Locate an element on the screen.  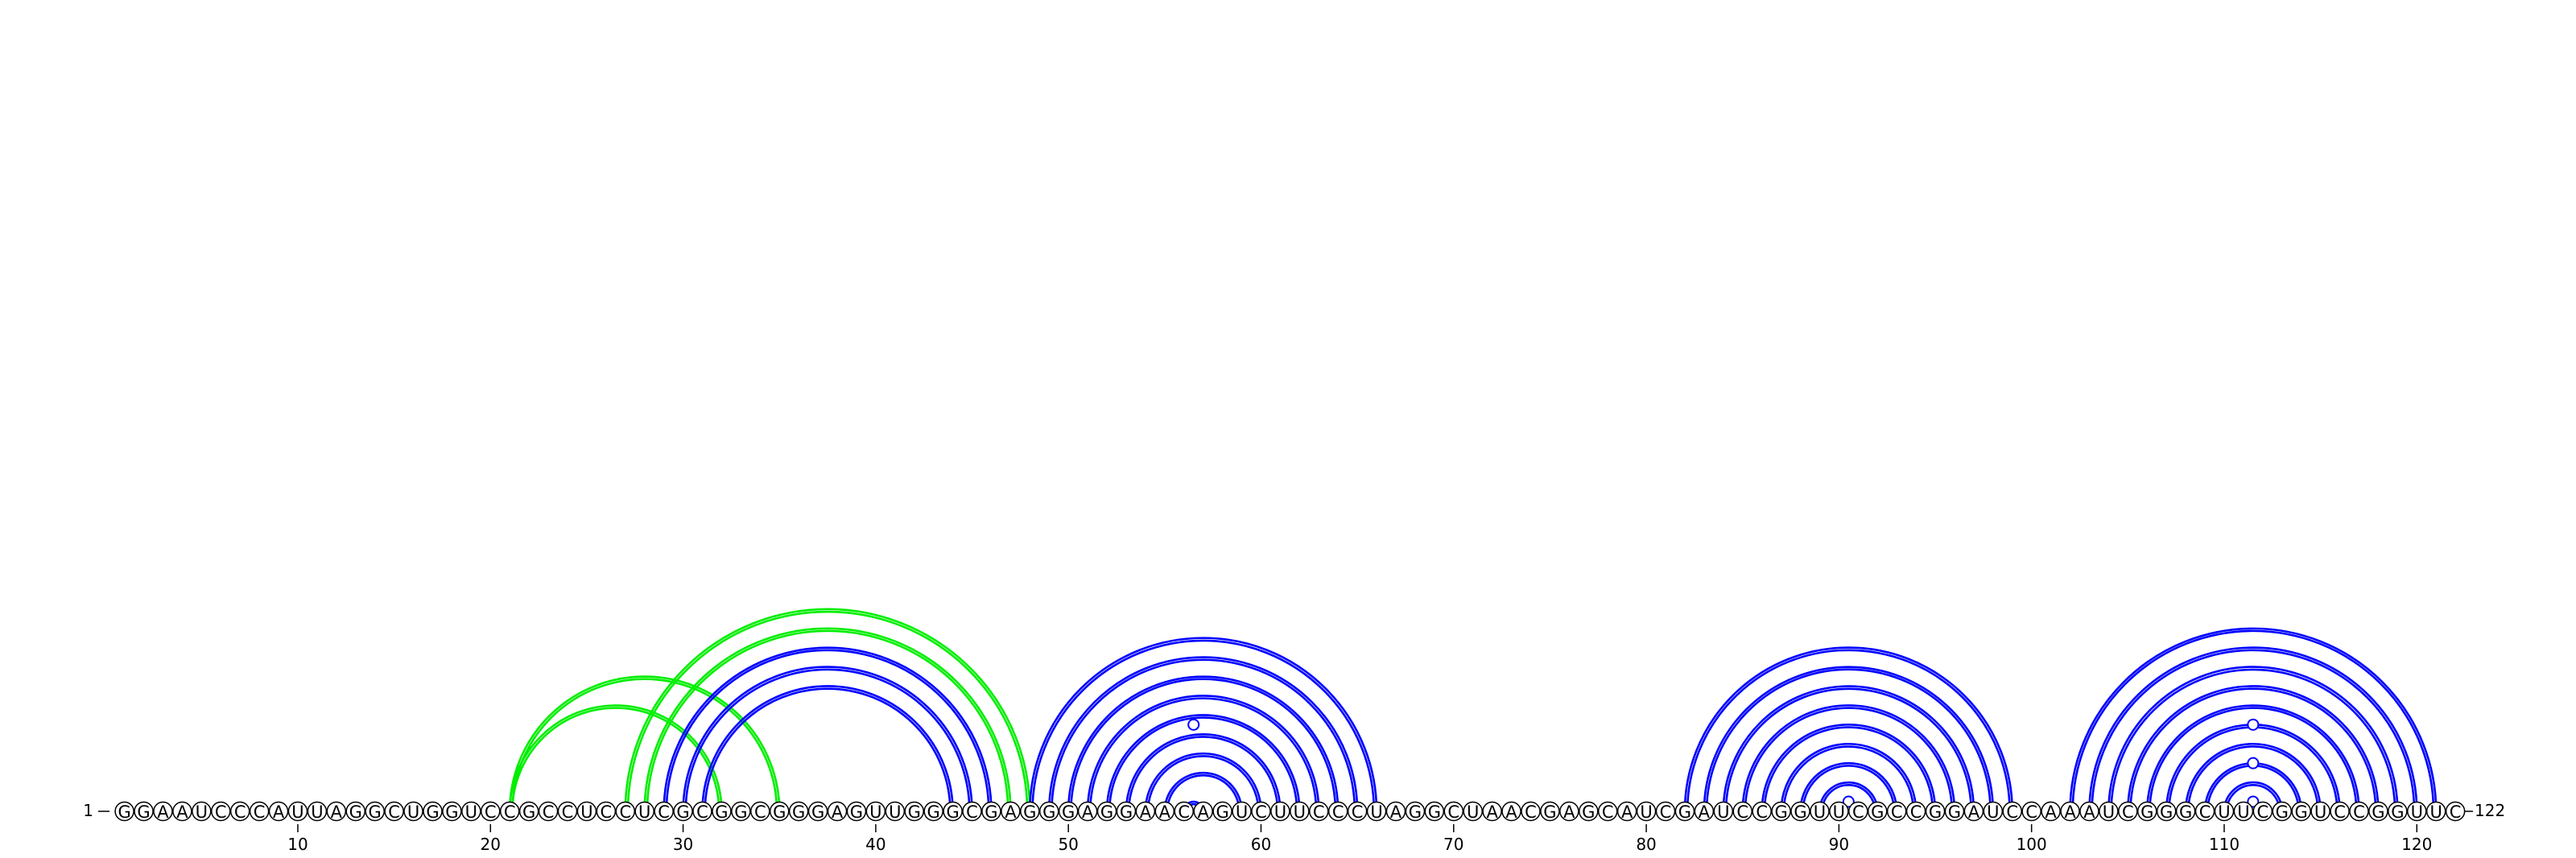
nucleotide-32-circle is located at coordinates (722, 812).